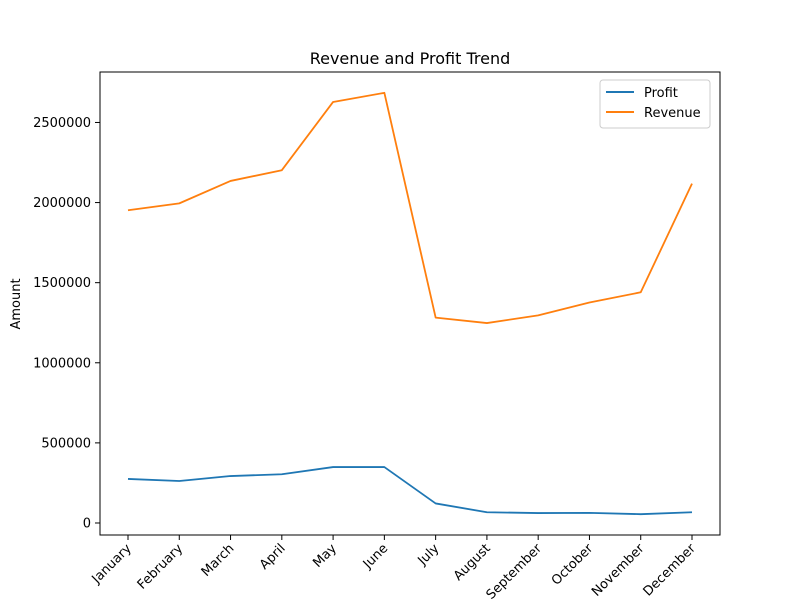 This screenshot has height=604, width=800. I want to click on chart-title: Revenue and Profit Trend, so click(410, 58).